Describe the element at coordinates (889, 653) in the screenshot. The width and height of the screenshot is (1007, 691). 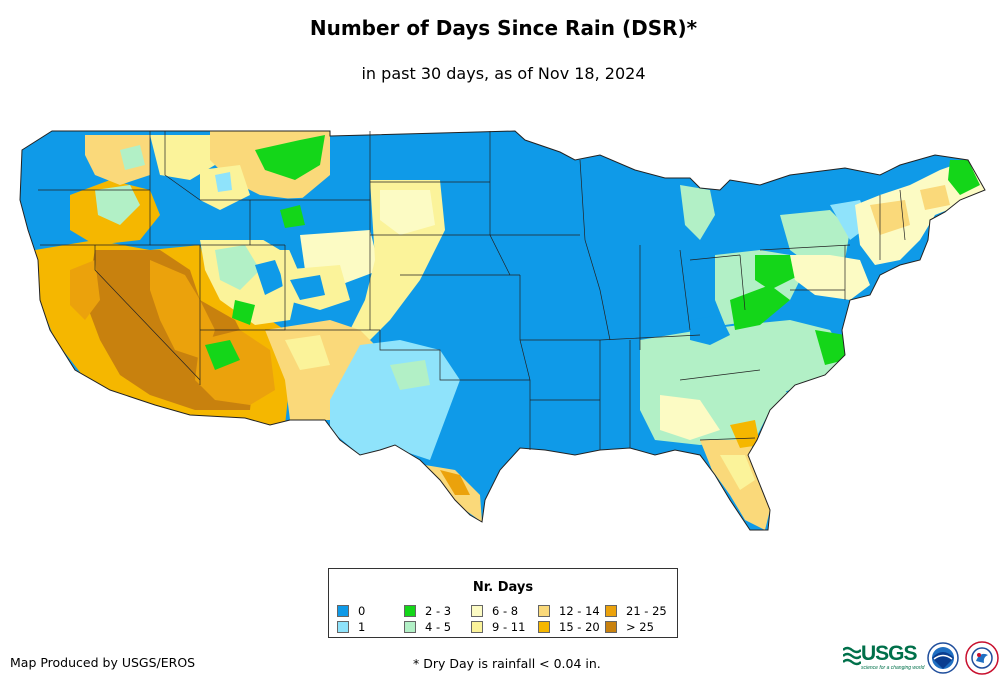
I see `usgs-logo-text: USGS` at that location.